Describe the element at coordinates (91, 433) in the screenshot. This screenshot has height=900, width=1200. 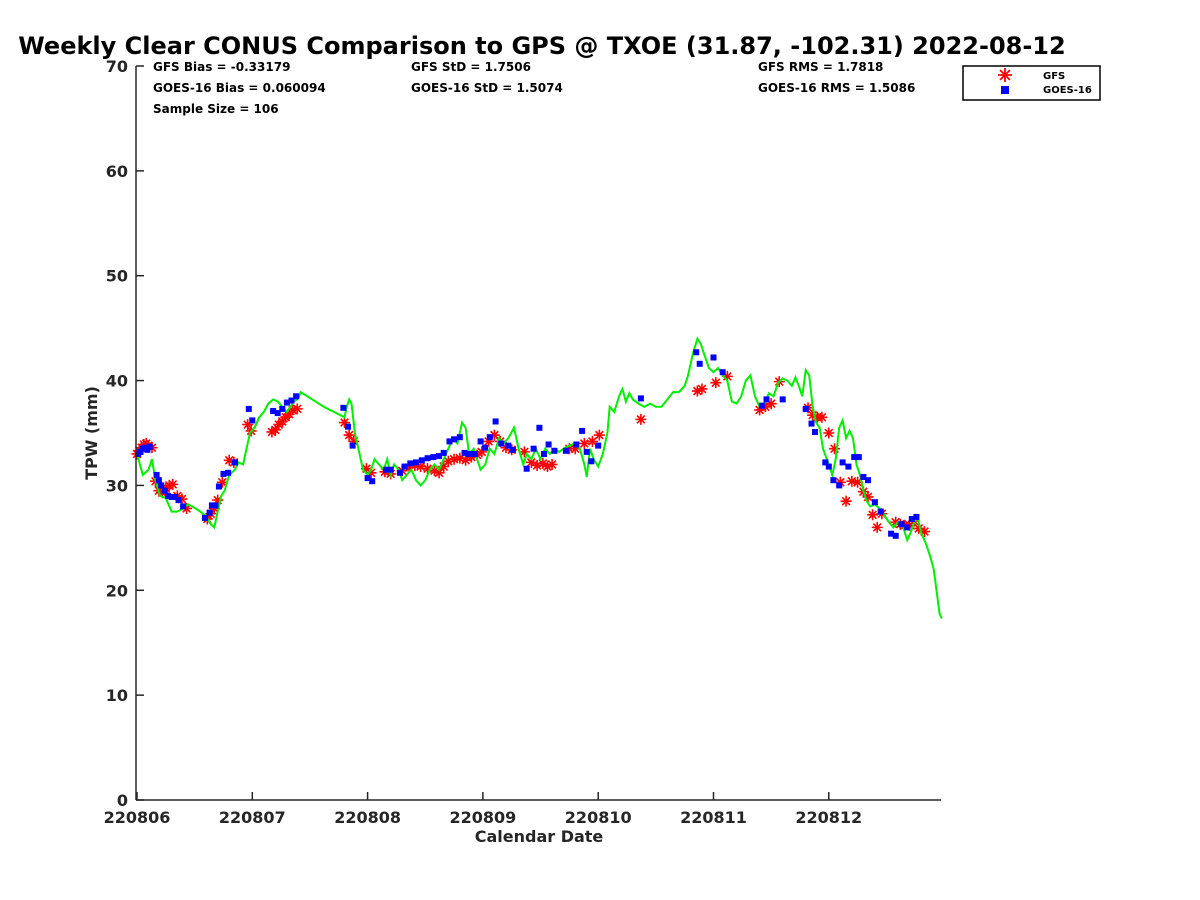
I see `y-axis-label: TPW (mm)` at that location.